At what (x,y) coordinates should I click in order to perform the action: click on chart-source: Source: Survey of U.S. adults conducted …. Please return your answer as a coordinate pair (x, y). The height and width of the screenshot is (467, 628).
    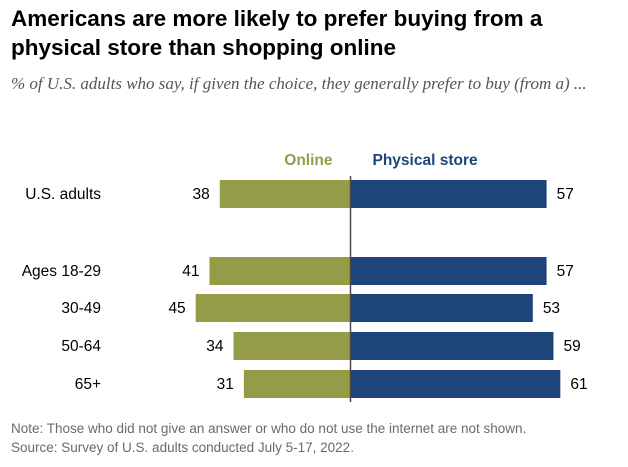
    Looking at the image, I should click on (182, 447).